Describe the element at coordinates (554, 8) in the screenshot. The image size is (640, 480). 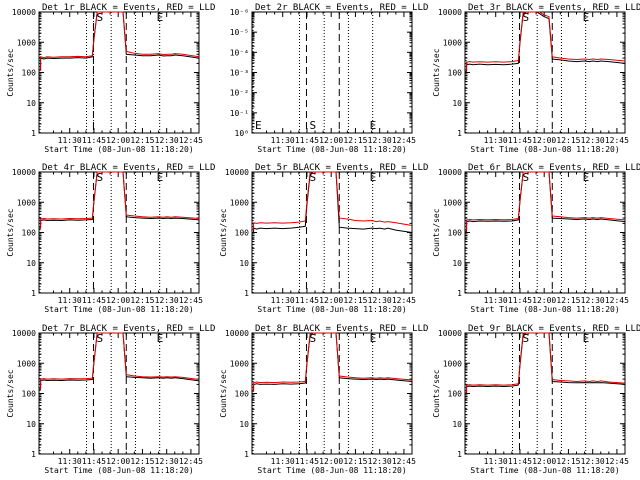
I see `chart-title: Det 3r BLACK = Events, RED = LLD` at that location.